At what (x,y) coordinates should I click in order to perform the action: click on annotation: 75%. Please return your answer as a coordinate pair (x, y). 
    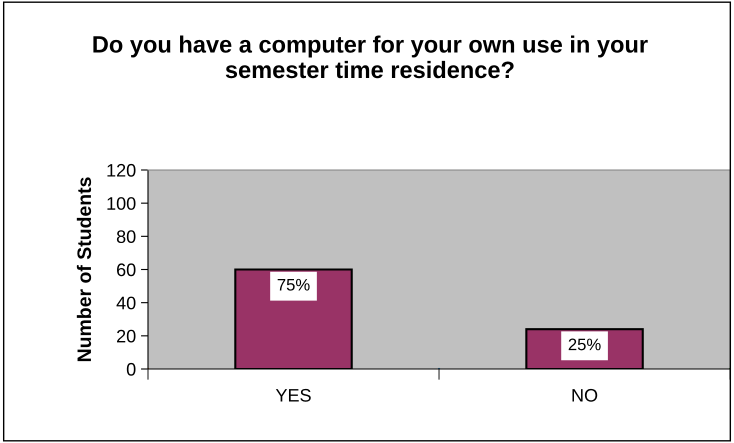
    Looking at the image, I should click on (294, 284).